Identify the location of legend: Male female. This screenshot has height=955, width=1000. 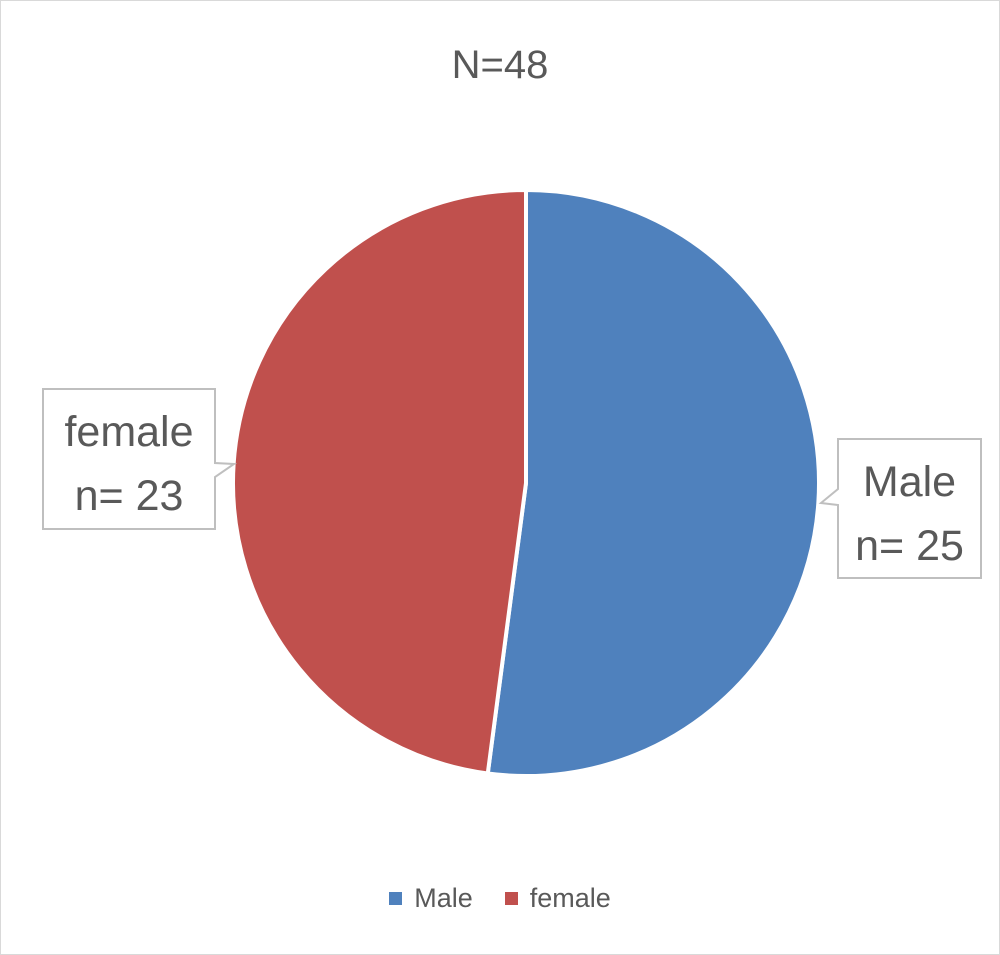
(500, 898).